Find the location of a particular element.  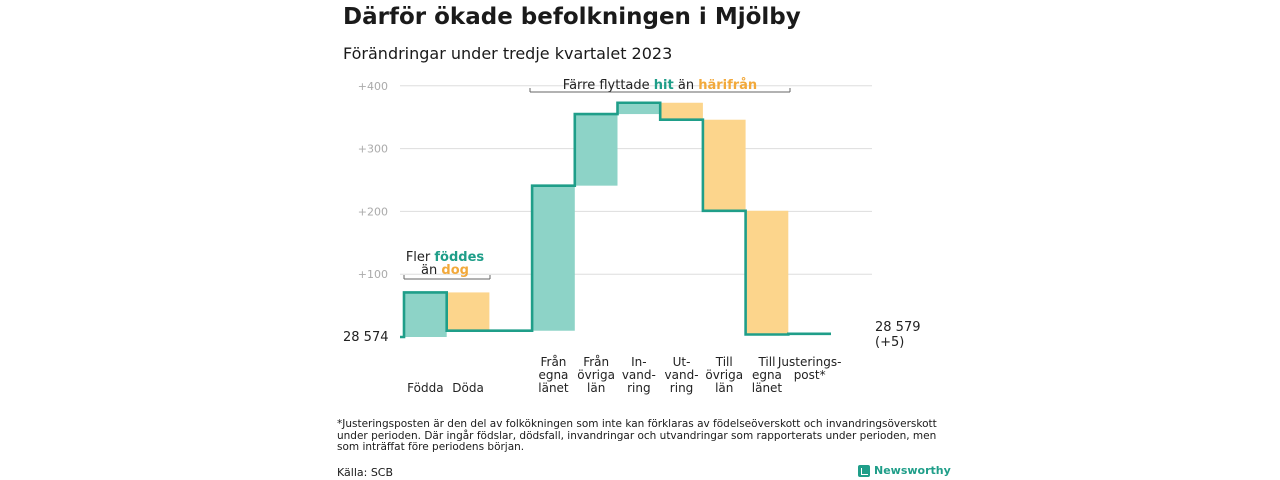

x-tick-label: Födda is located at coordinates (425, 388).